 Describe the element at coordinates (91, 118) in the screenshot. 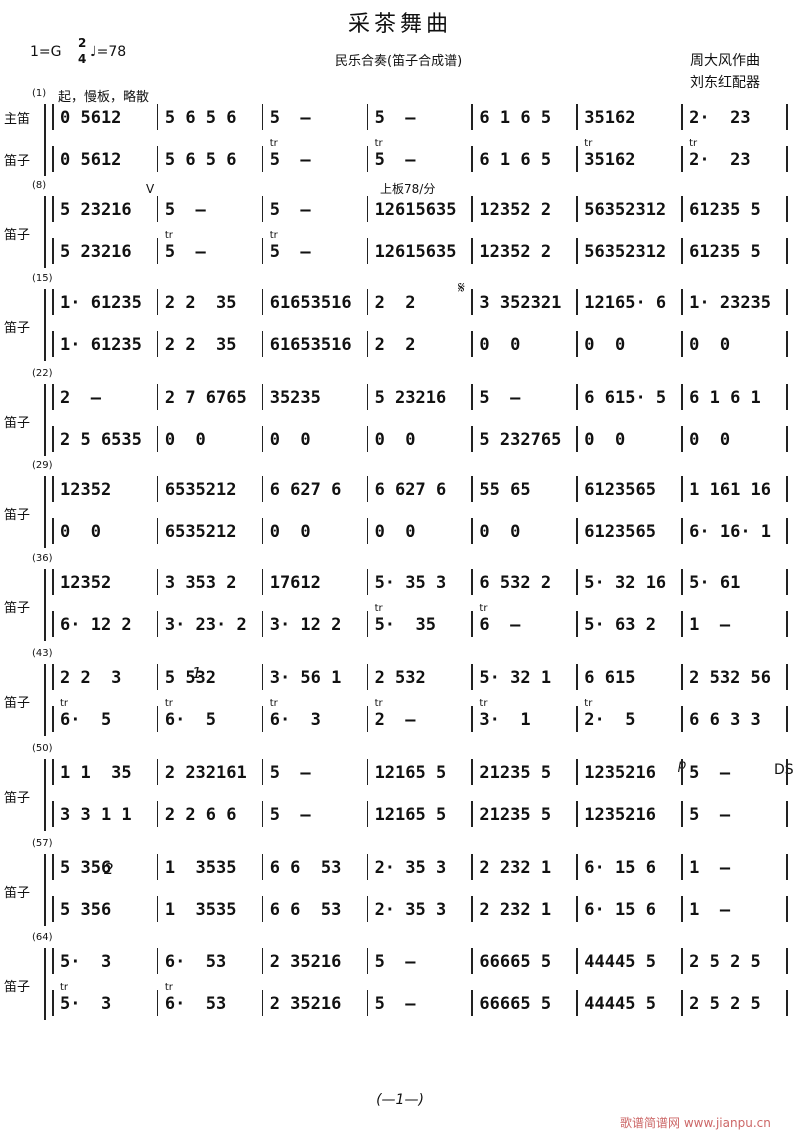

I see `notation: 0 5612` at that location.